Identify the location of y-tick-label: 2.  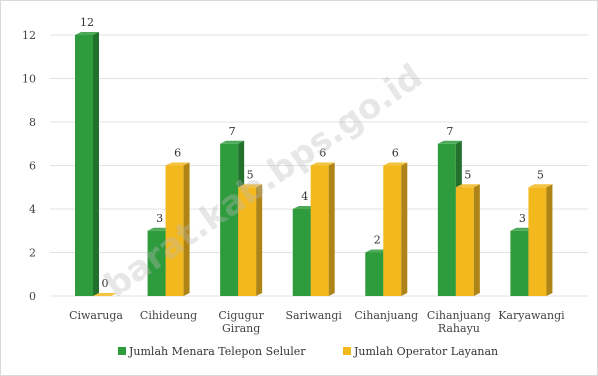
(32, 253).